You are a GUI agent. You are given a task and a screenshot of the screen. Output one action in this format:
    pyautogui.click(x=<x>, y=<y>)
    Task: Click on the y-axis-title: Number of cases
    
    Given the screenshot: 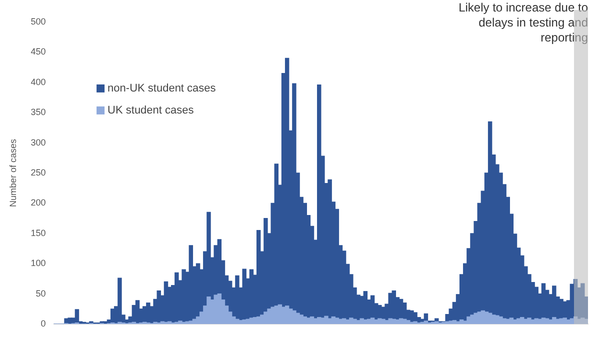 What is the action you would take?
    pyautogui.click(x=13, y=173)
    